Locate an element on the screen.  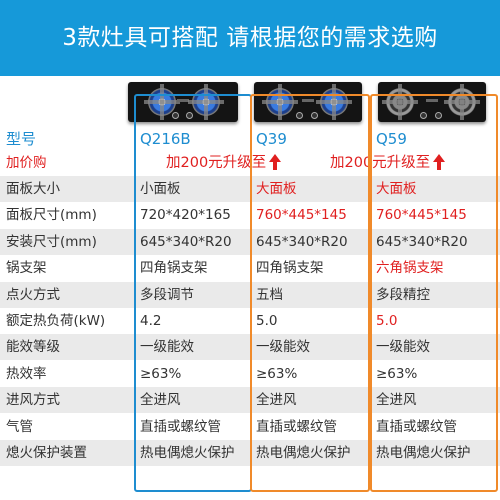
promo-q59: 加200元升级至 is located at coordinates (395, 163).